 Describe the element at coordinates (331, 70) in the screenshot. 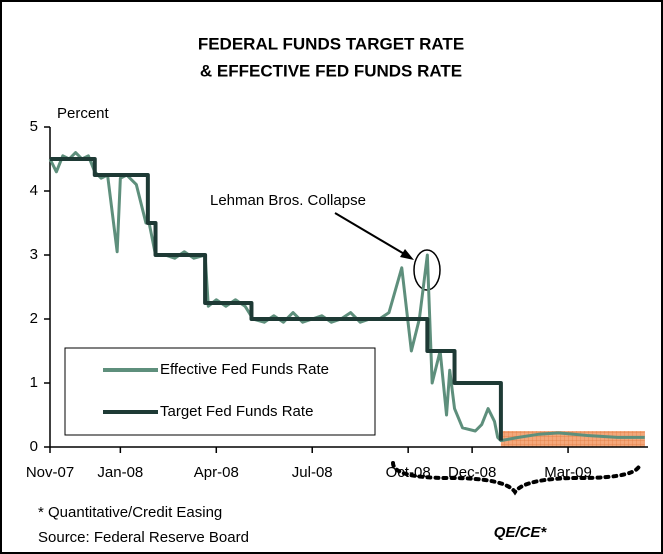

I see `chart-title: & EFFECTIVE FED FUNDS RATE` at that location.